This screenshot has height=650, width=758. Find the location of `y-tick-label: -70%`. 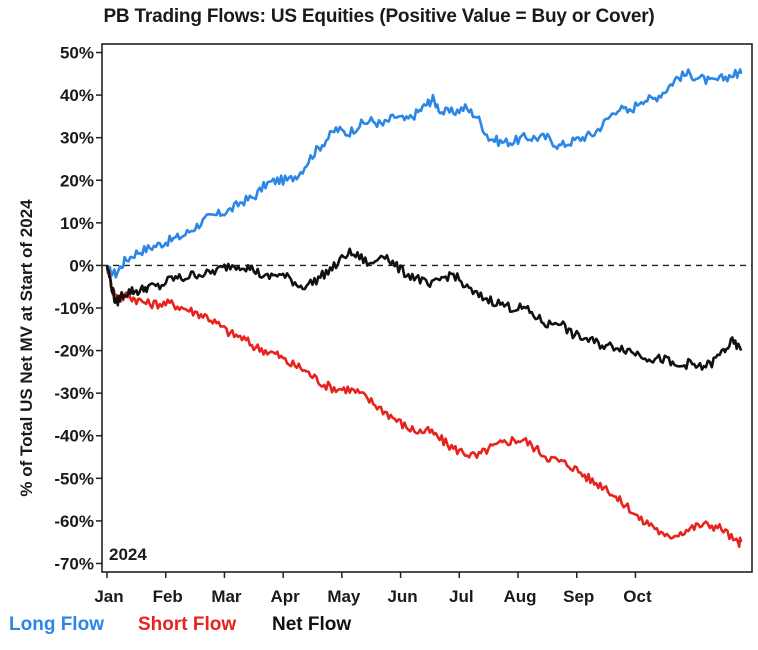

y-tick-label: -70% is located at coordinates (74, 563).